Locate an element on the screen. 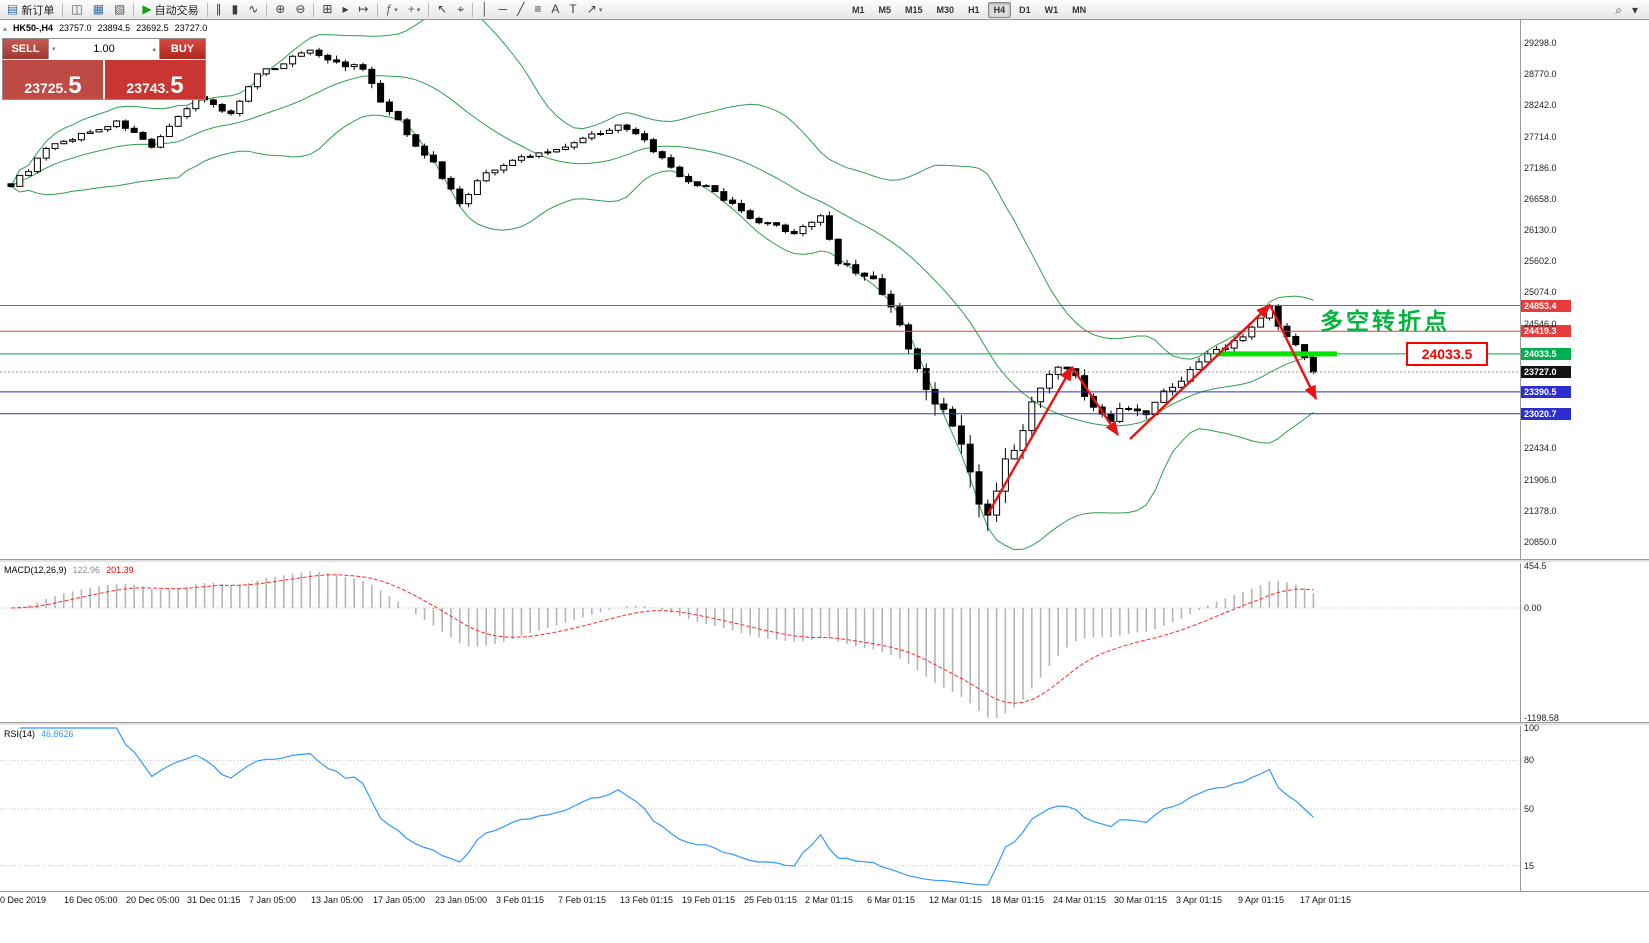 This screenshot has width=1649, height=943. one-click-collapse-button: ▴ is located at coordinates (5, 28).